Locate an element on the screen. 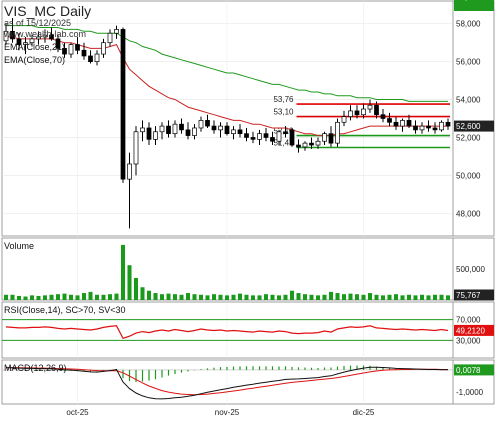 The width and height of the screenshot is (496, 425). macd-label: MACD(12,26,9) is located at coordinates (35, 368).